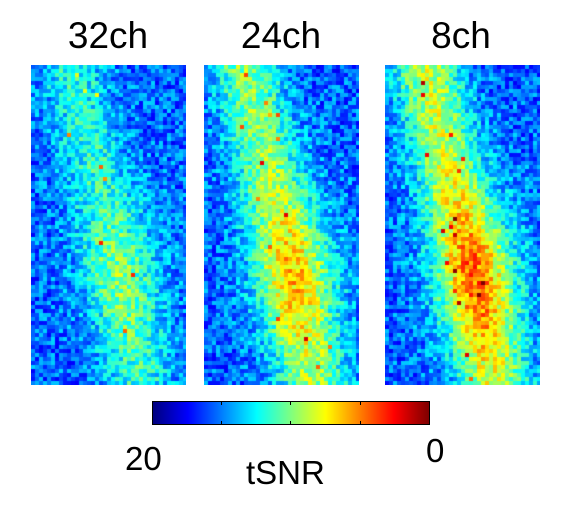 This screenshot has width=584, height=518. I want to click on tsnr-colorbar, so click(291, 413).